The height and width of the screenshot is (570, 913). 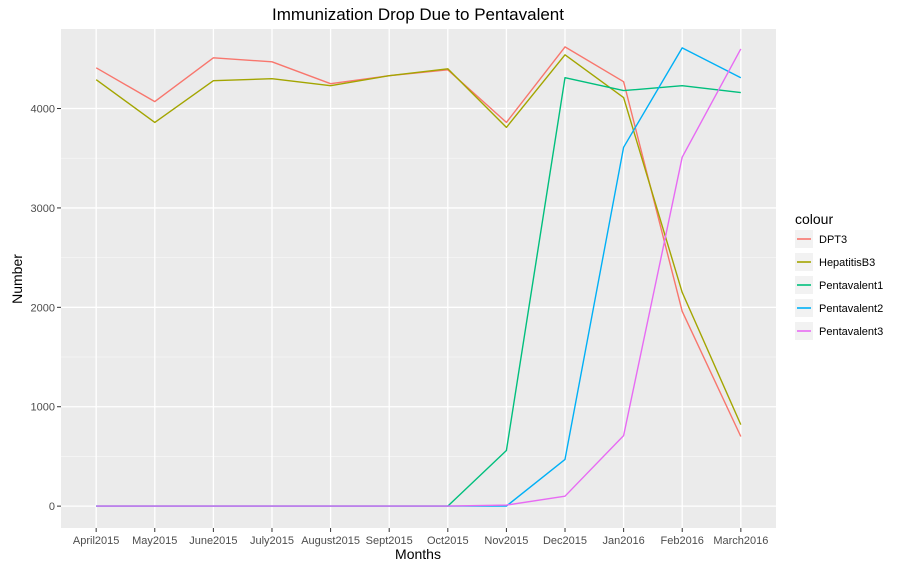 What do you see at coordinates (833, 240) in the screenshot?
I see `legend-label: DPT3` at bounding box center [833, 240].